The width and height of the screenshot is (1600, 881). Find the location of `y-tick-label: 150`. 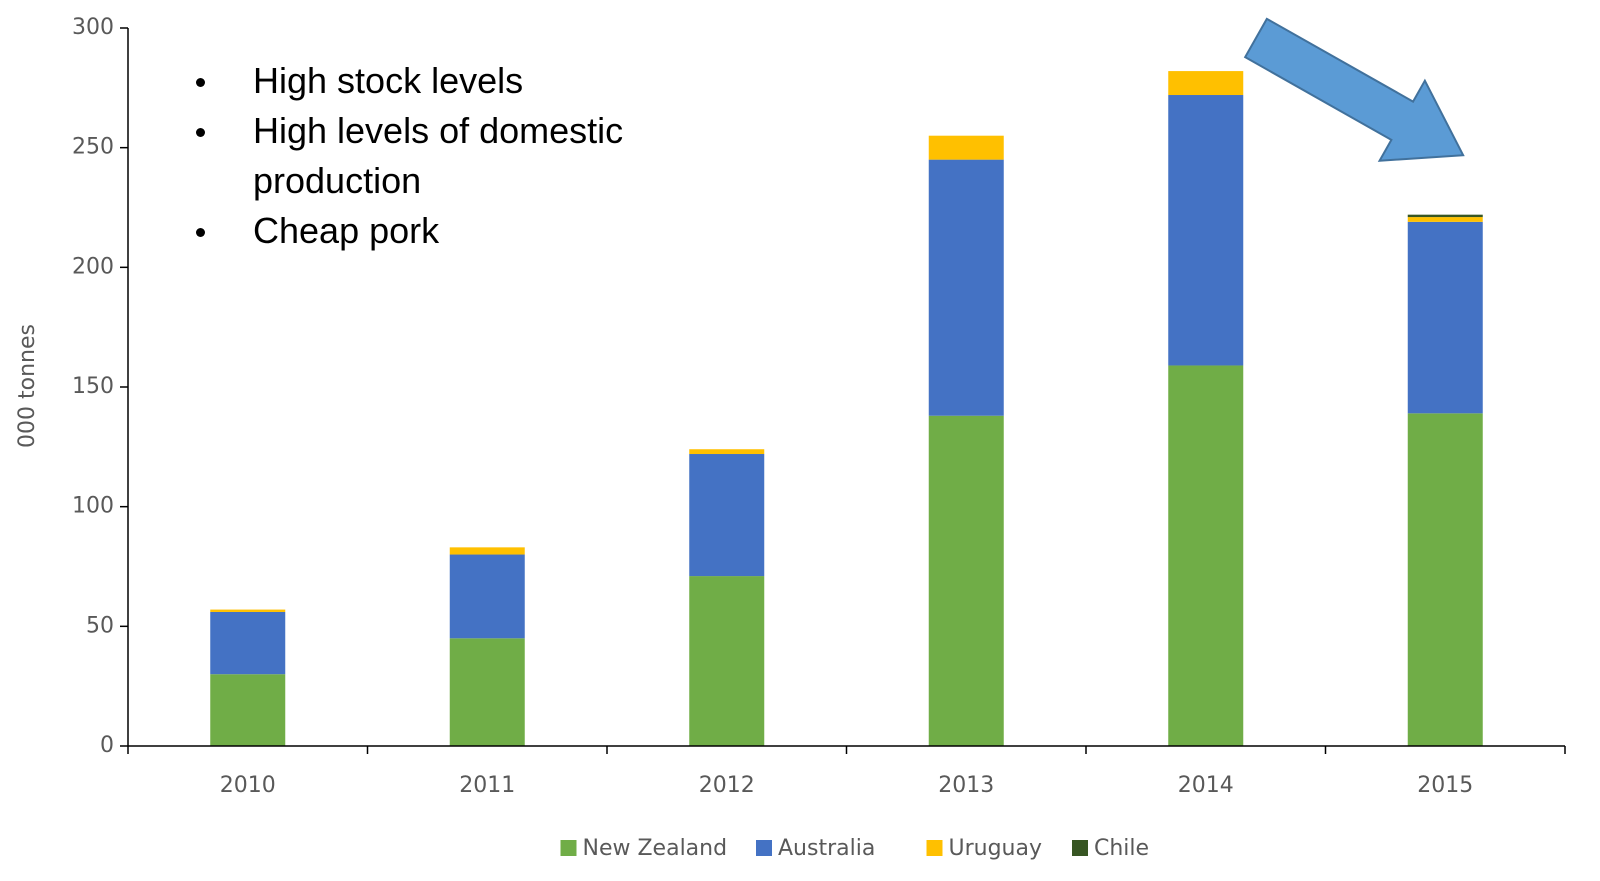

y-tick-label: 150 is located at coordinates (93, 386).